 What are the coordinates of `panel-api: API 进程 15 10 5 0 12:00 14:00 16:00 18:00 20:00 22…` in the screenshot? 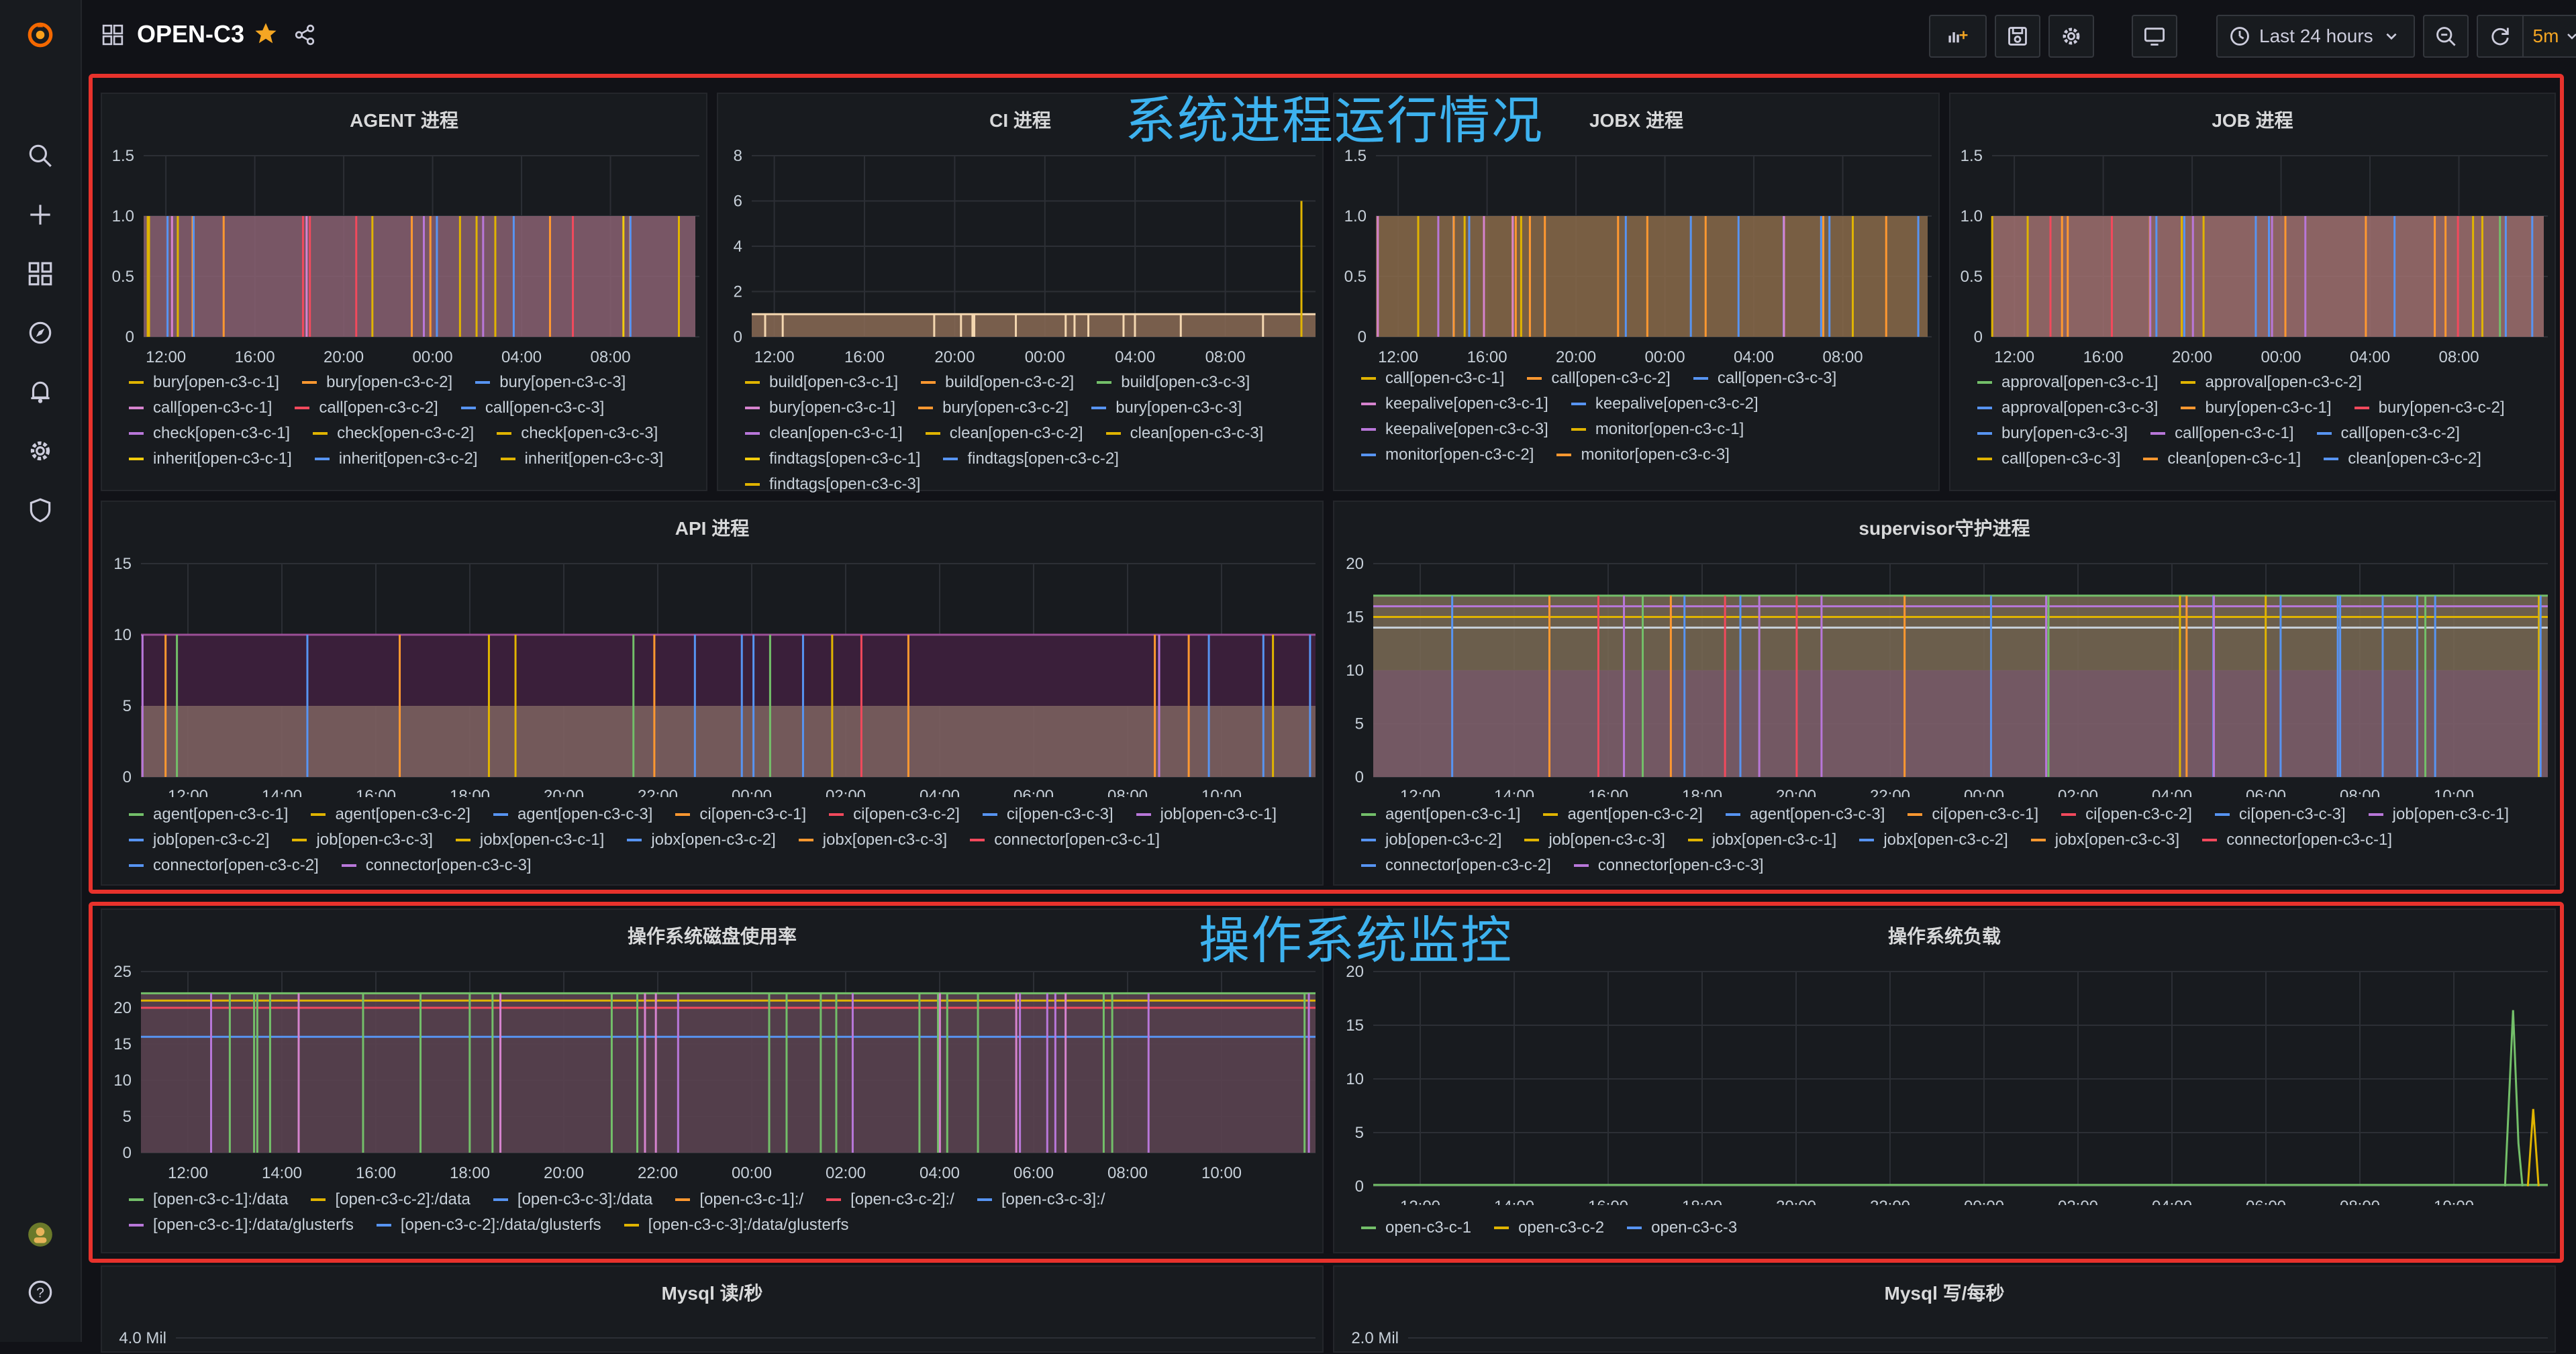 It's located at (712, 693).